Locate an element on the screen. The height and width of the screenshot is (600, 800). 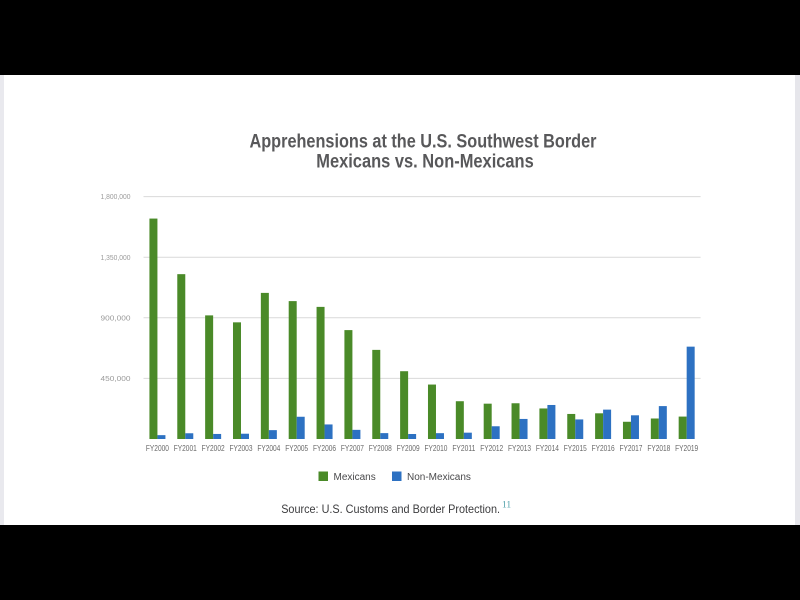
svg-text: FY2019 is located at coordinates (686, 448).